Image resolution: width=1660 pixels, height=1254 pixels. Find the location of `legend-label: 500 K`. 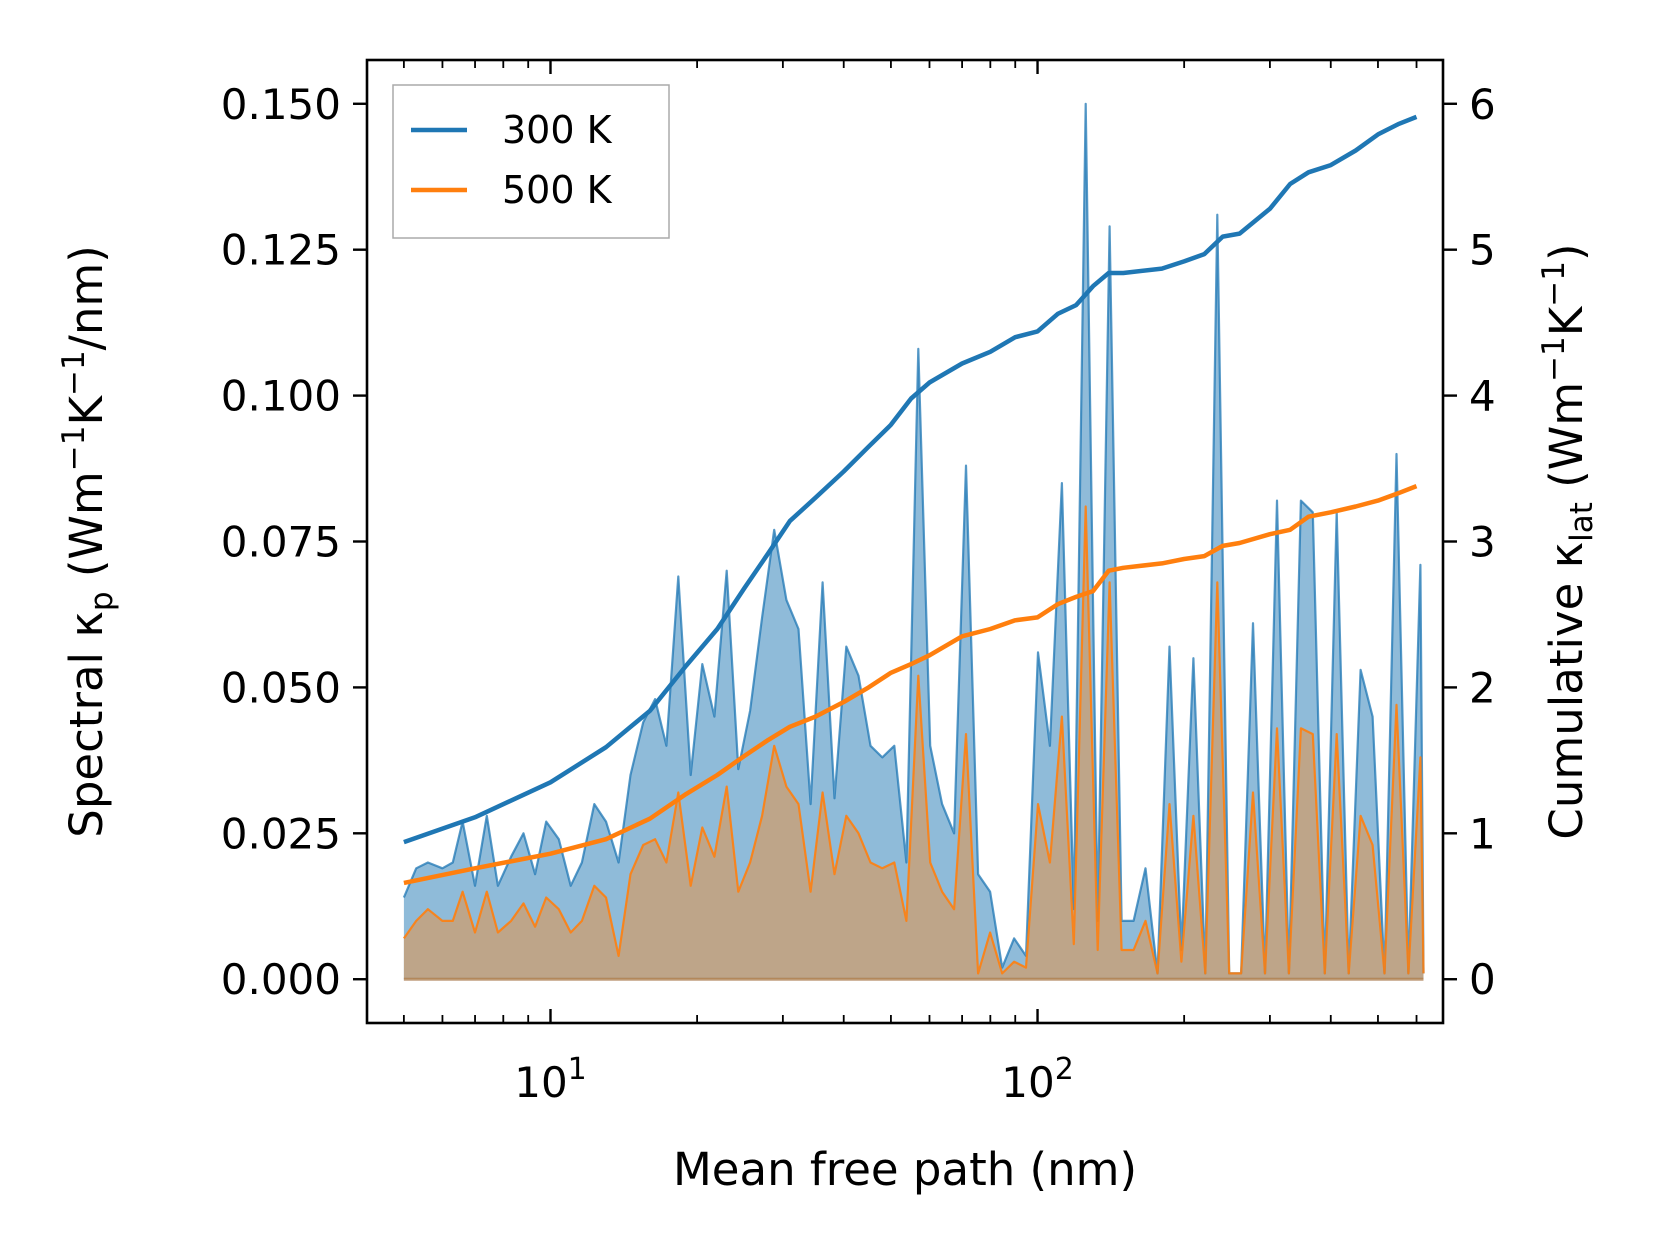

legend-label: 500 K is located at coordinates (557, 190).